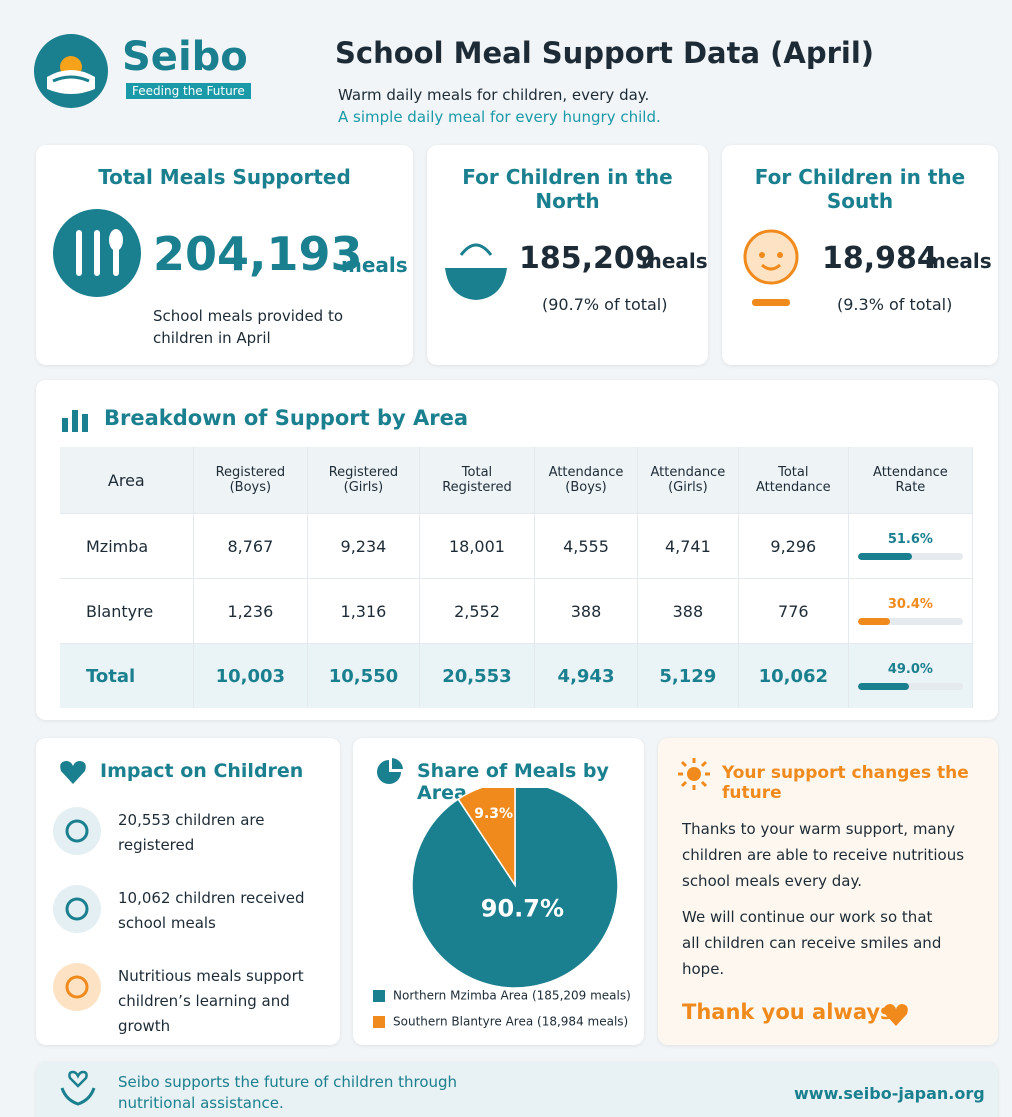  Describe the element at coordinates (515, 888) in the screenshot. I see `pie-slice` at that location.